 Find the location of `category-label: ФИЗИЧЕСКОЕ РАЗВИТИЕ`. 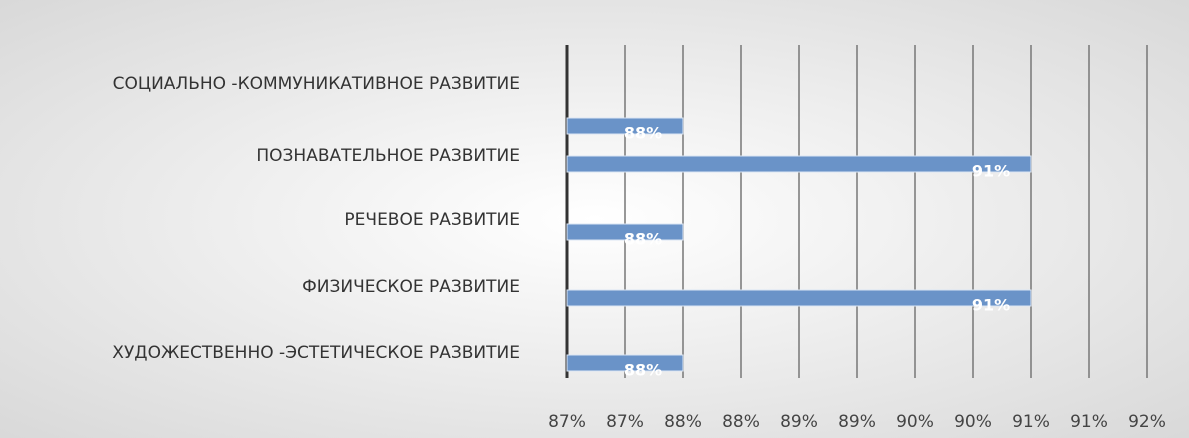

category-label: ФИЗИЧЕСКОЕ РАЗВИТИЕ is located at coordinates (411, 287).